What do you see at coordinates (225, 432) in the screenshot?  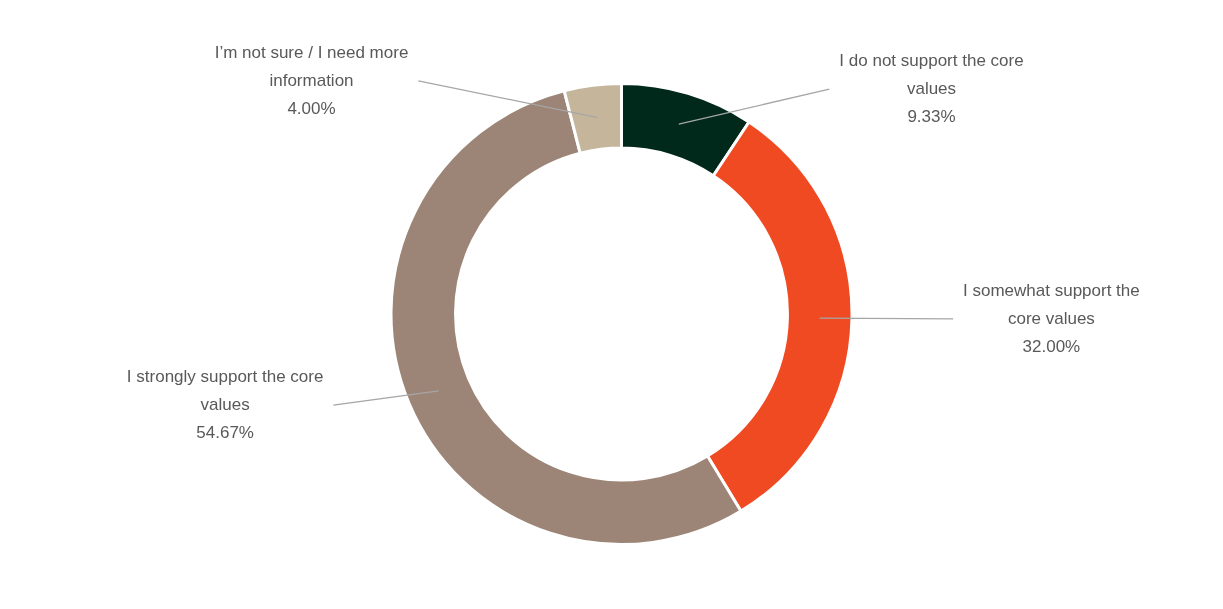 I see `data-label: 54.67%` at bounding box center [225, 432].